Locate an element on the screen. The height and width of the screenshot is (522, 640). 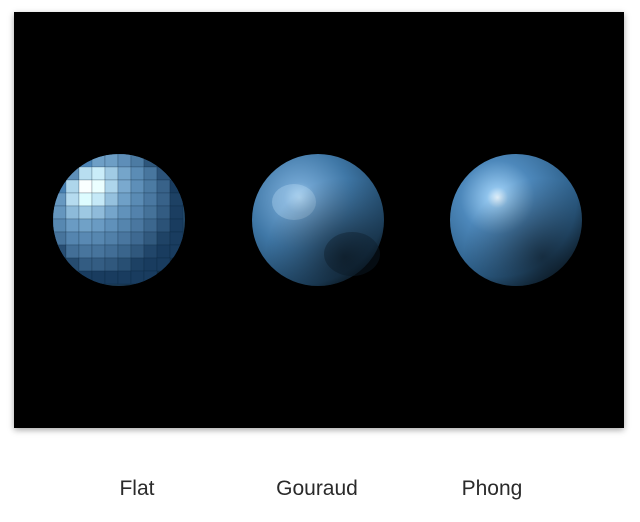
flat-shaded-sphere is located at coordinates (119, 220).